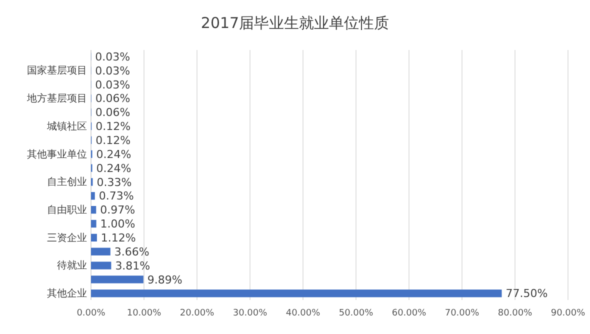 The width and height of the screenshot is (590, 334). I want to click on y-tick-label: 地方基层项目, so click(56, 98).